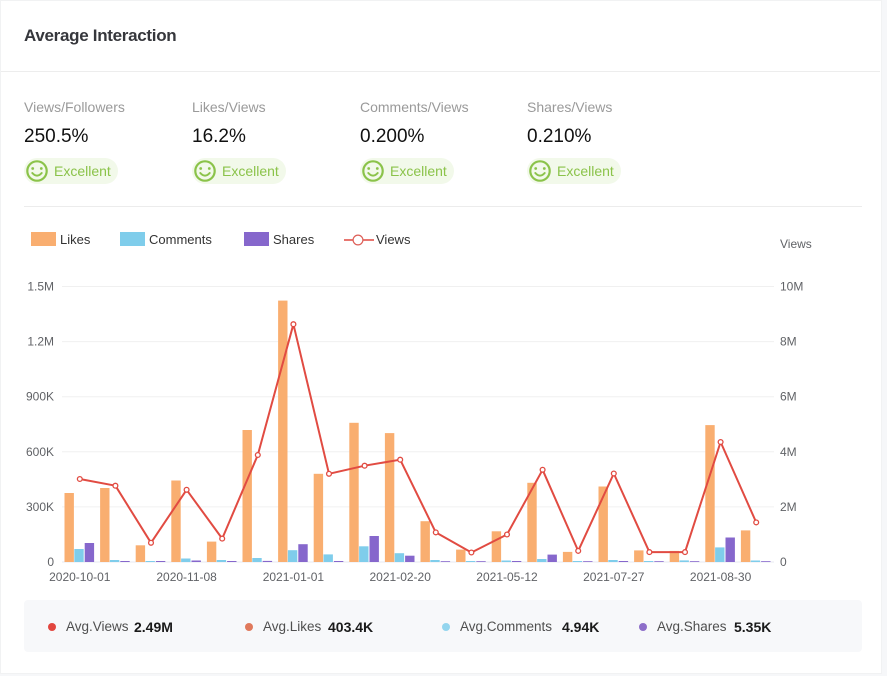 Image resolution: width=887 pixels, height=676 pixels. I want to click on svg-text: 900K, so click(40, 397).